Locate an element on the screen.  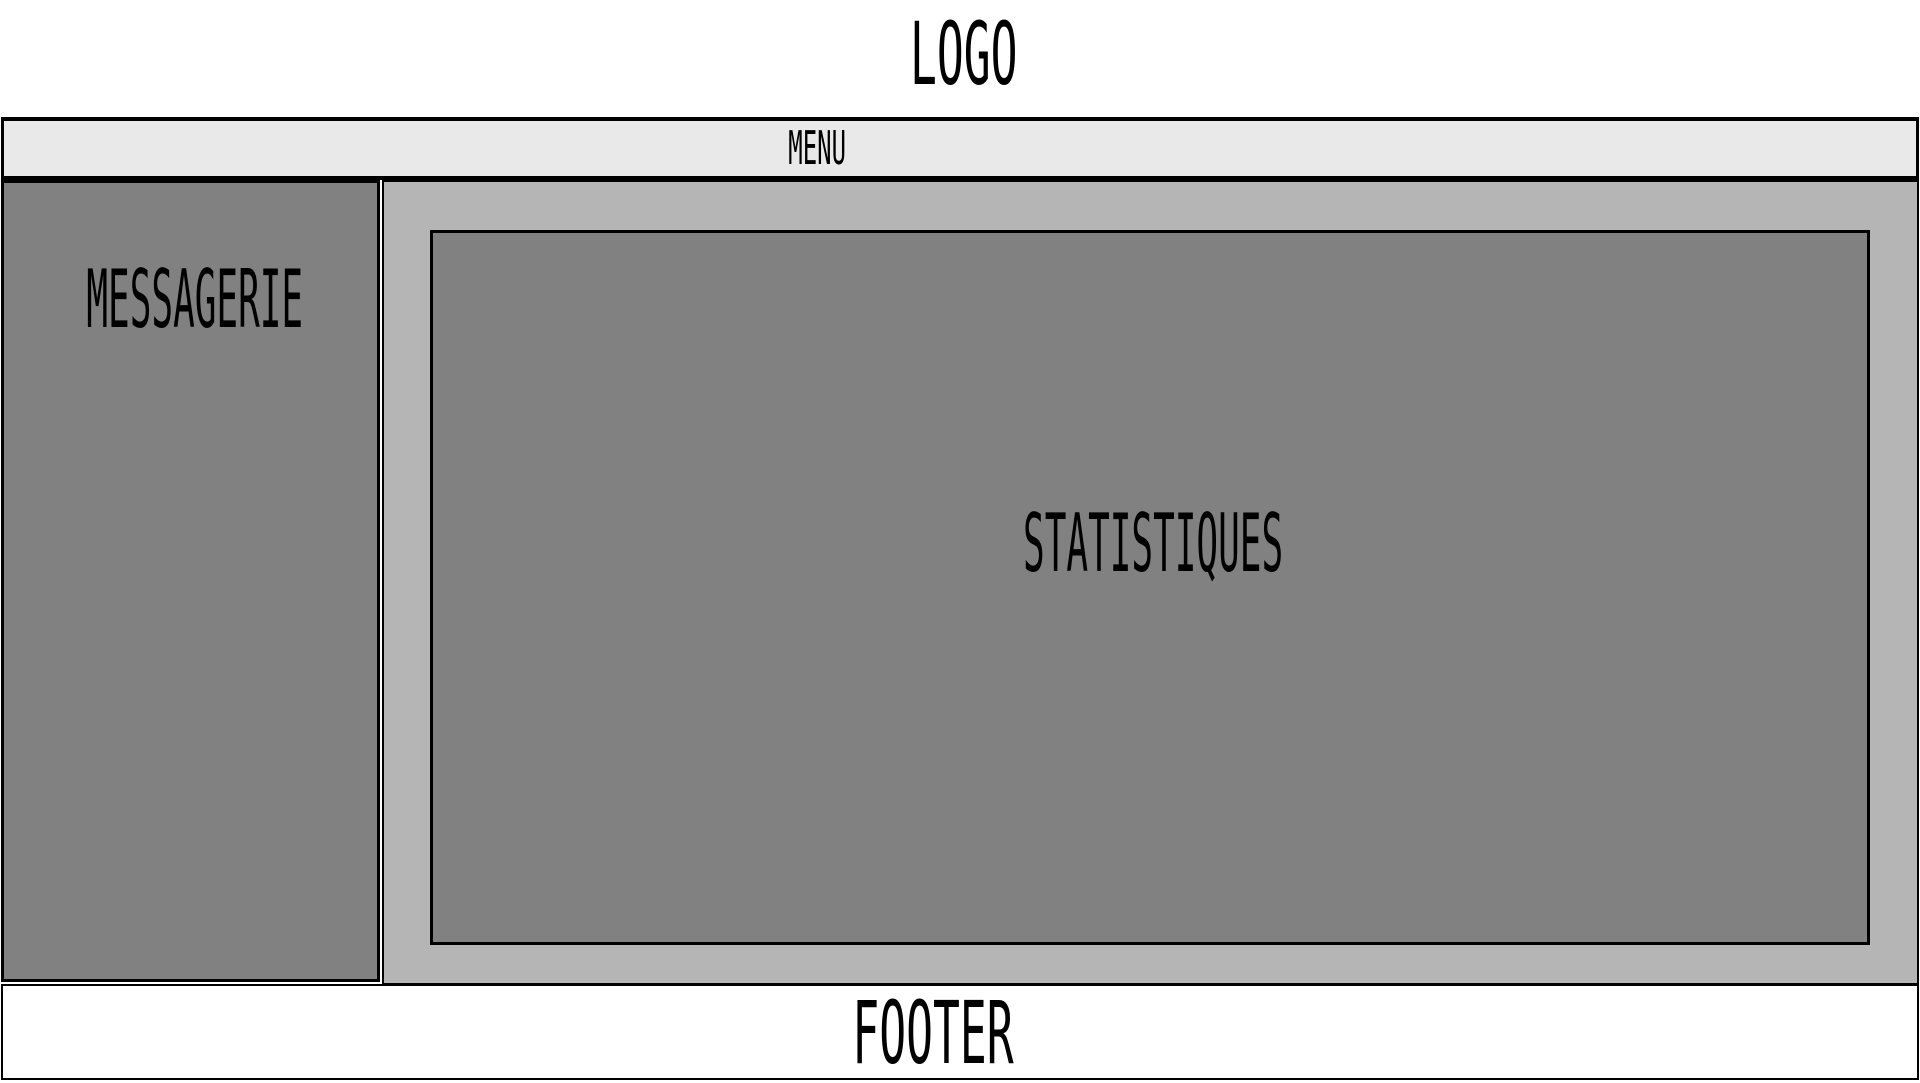
logo-header: LOGO is located at coordinates (960, 58).